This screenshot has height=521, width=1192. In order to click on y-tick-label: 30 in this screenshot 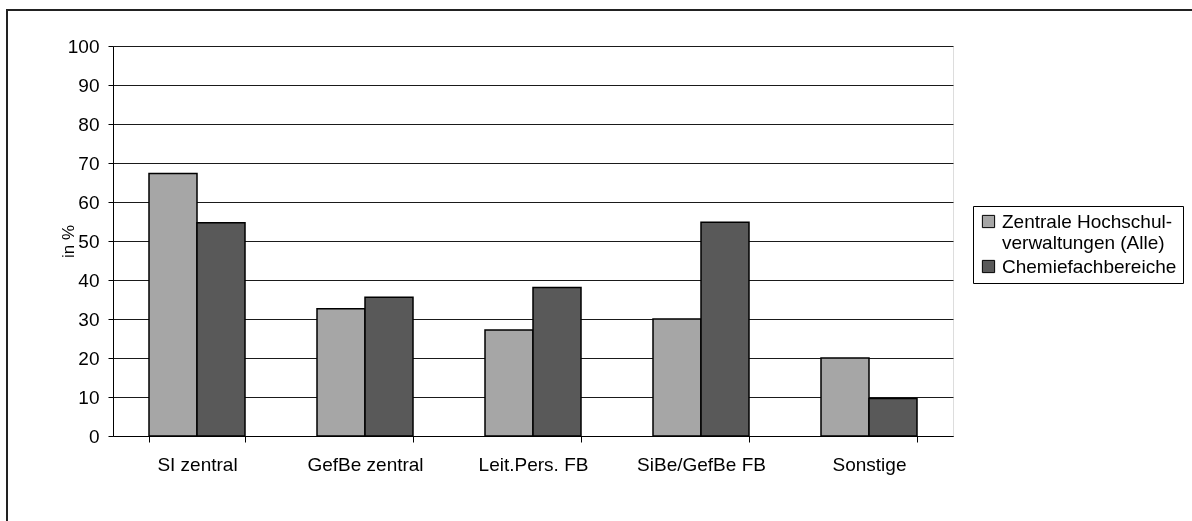, I will do `click(89, 319)`.